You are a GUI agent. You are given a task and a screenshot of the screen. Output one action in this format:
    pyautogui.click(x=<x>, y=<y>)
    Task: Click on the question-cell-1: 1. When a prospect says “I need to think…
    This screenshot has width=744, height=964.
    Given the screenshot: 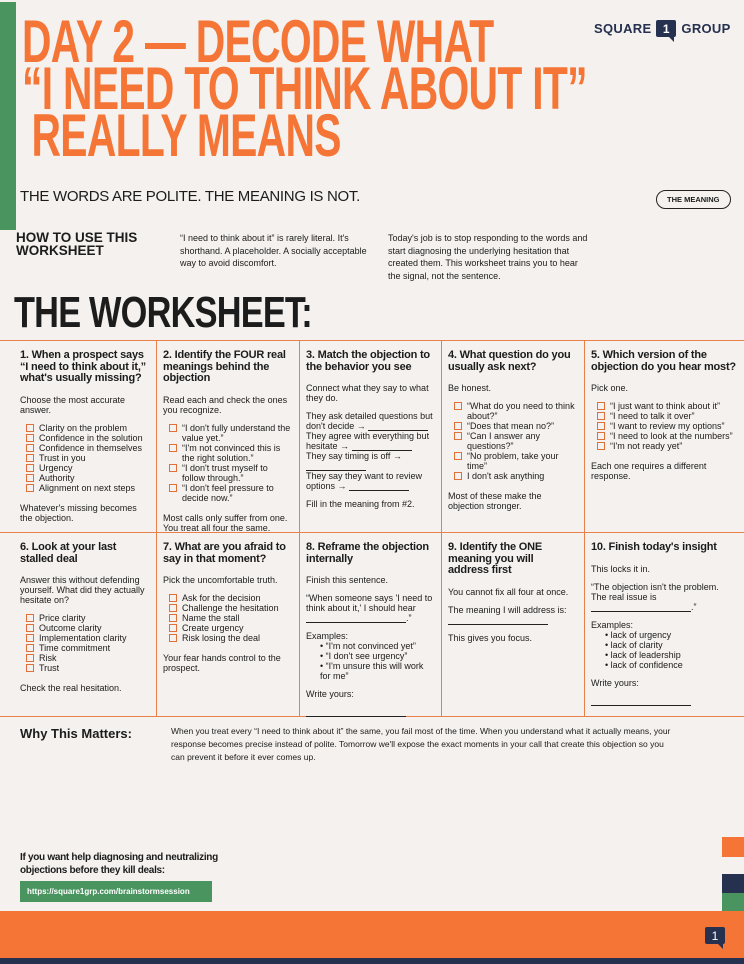 What is the action you would take?
    pyautogui.click(x=78, y=436)
    